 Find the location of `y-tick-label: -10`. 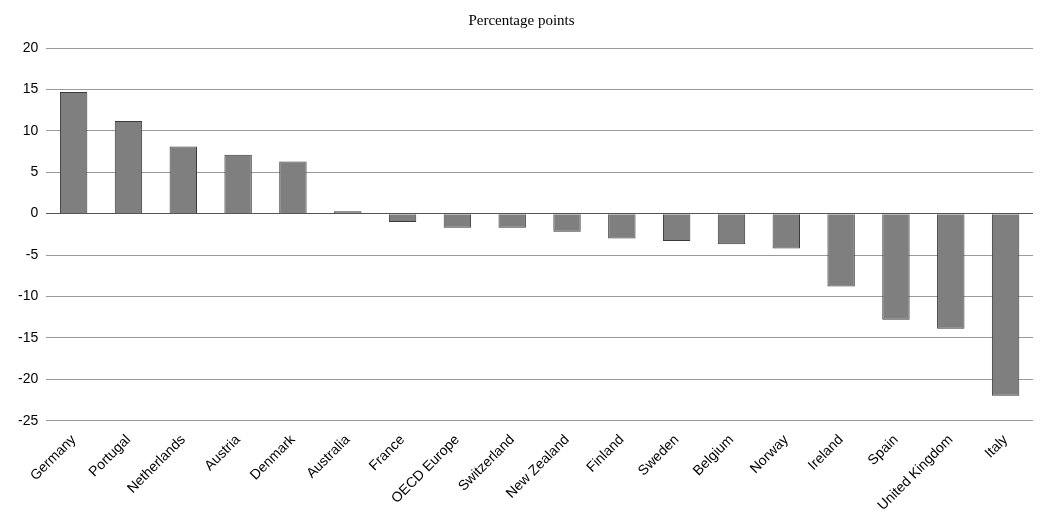

y-tick-label: -10 is located at coordinates (28, 295).